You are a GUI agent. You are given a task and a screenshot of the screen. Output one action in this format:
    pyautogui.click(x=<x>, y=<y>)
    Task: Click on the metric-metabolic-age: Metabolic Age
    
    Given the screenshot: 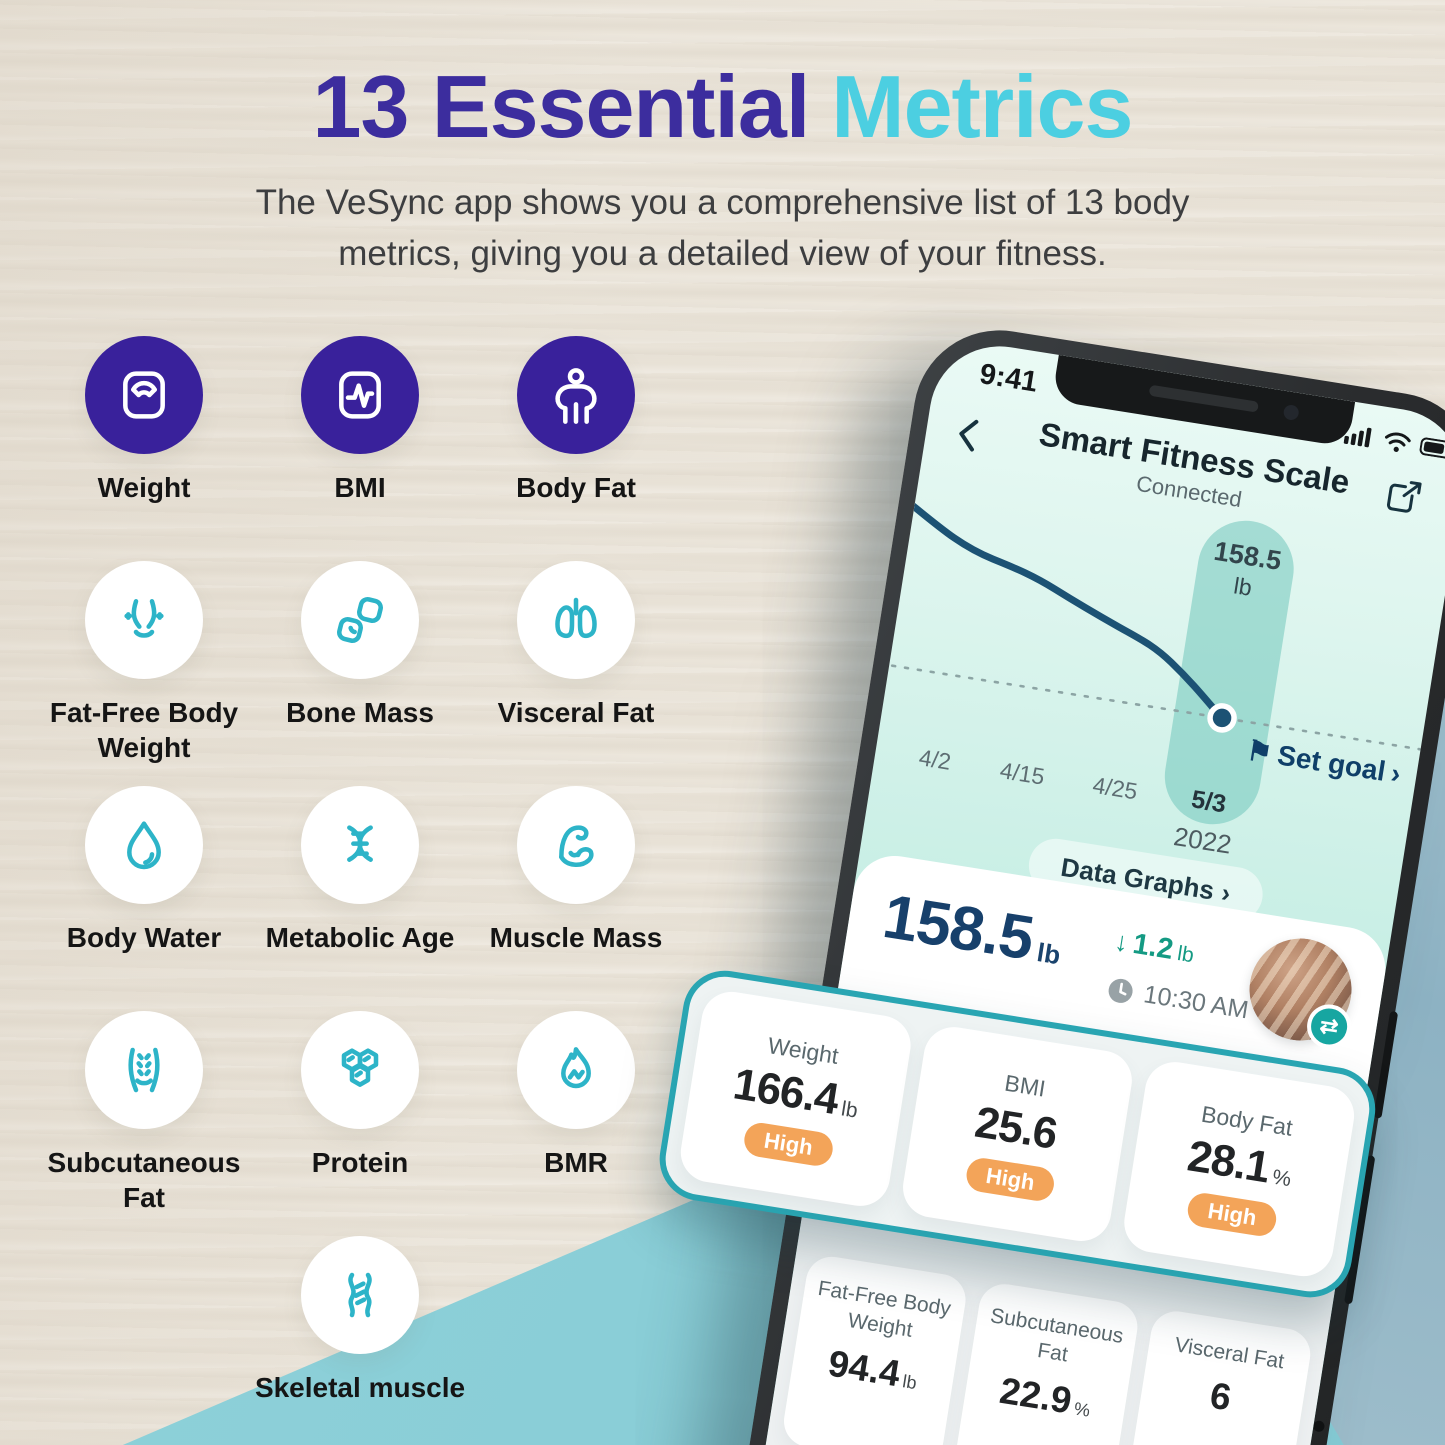 What is the action you would take?
    pyautogui.click(x=360, y=898)
    